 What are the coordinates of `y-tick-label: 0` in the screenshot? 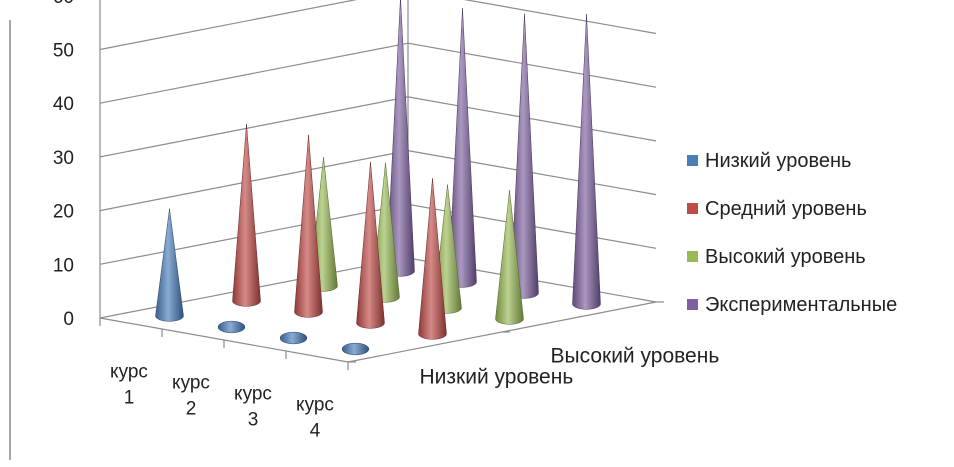 It's located at (68, 319).